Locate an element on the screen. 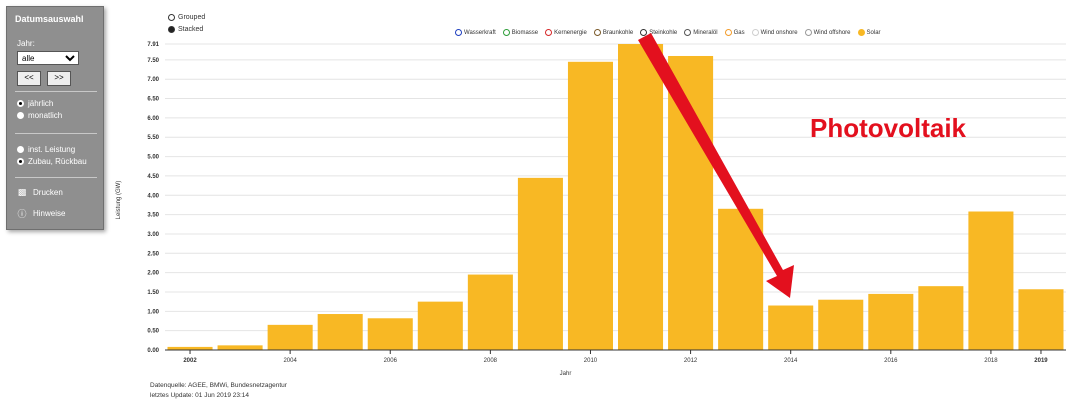  legend-item-mineral-l: Mineralöl is located at coordinates (701, 32).